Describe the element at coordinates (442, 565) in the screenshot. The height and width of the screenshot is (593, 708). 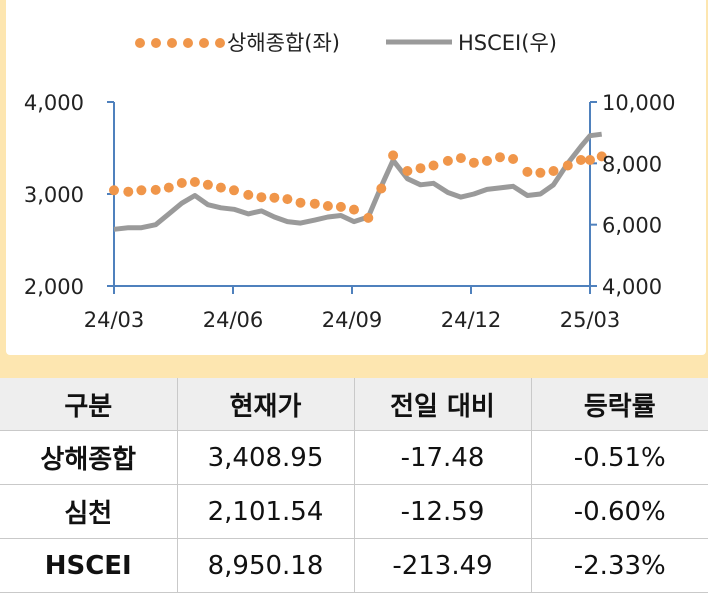
I see `change-cell: -213.49` at that location.